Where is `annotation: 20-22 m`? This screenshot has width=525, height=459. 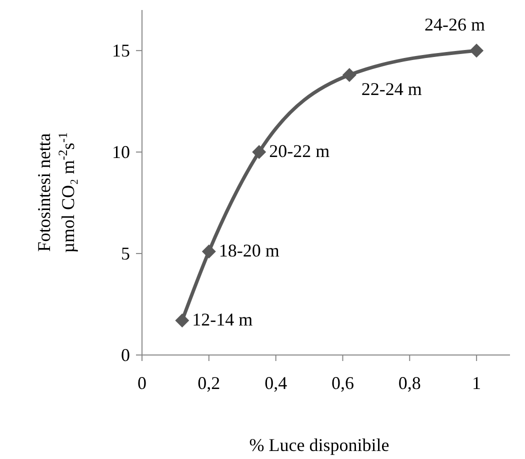
annotation: 20-22 m is located at coordinates (299, 151).